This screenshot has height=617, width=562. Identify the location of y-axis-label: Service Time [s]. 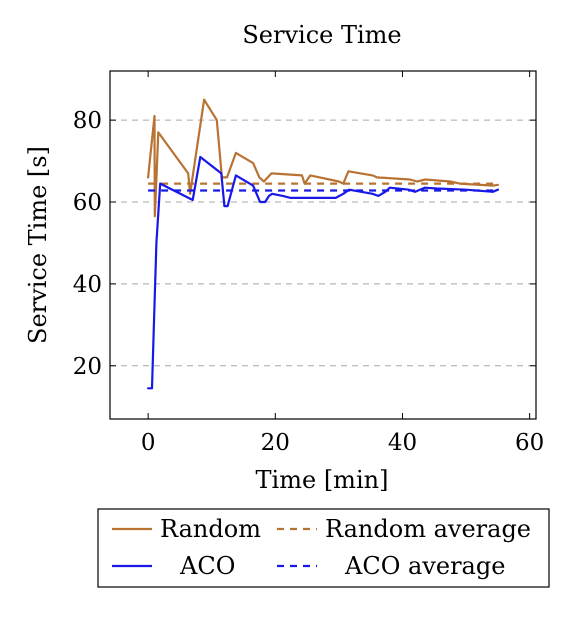
(38, 245).